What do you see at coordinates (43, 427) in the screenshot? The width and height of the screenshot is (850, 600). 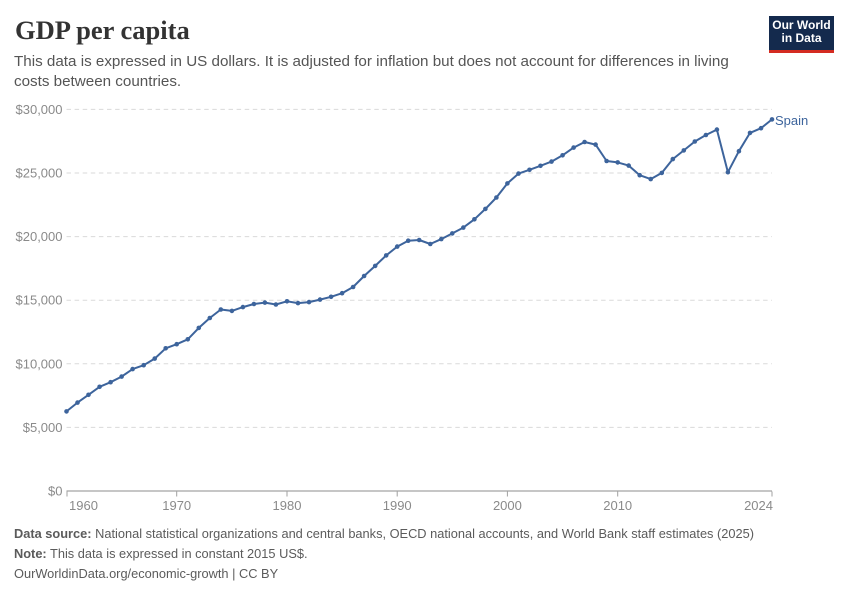 I see `svg-text: $5,000` at bounding box center [43, 427].